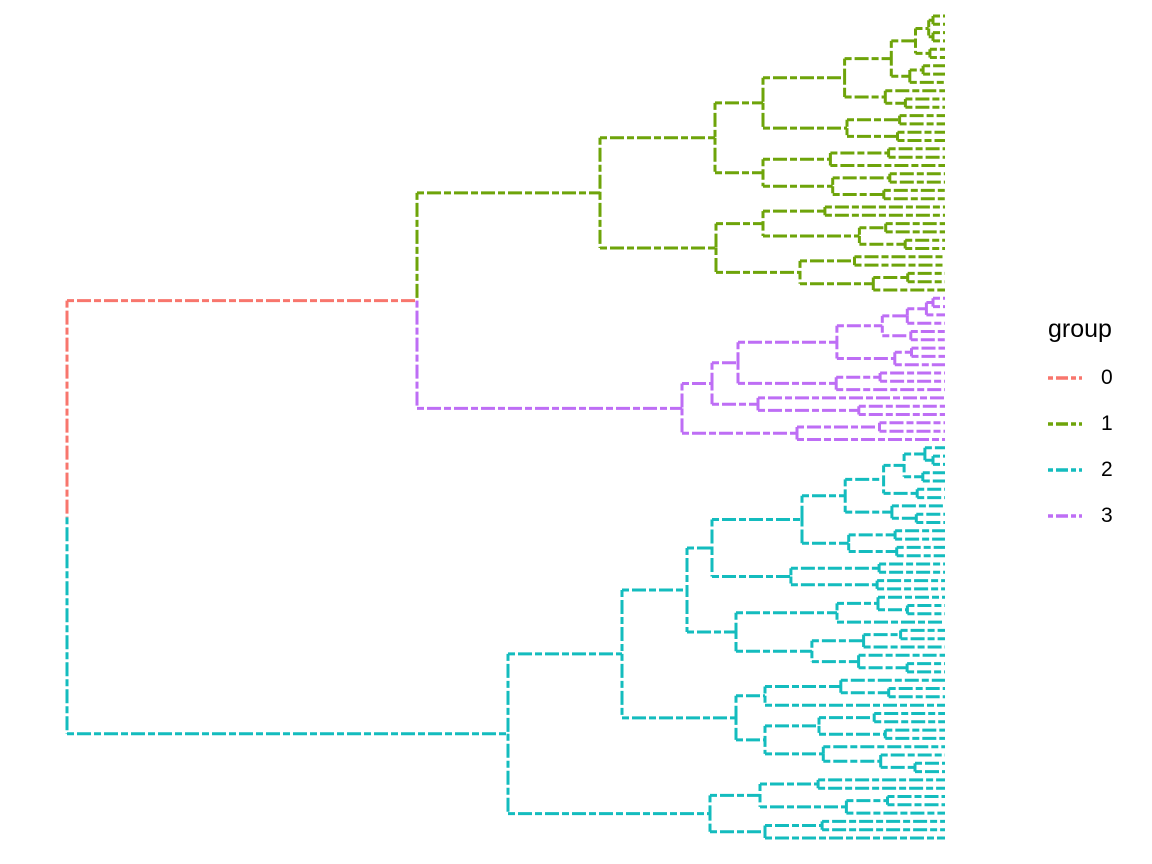 This screenshot has height=864, width=1152. I want to click on legend-item-0: 0, so click(1080, 378).